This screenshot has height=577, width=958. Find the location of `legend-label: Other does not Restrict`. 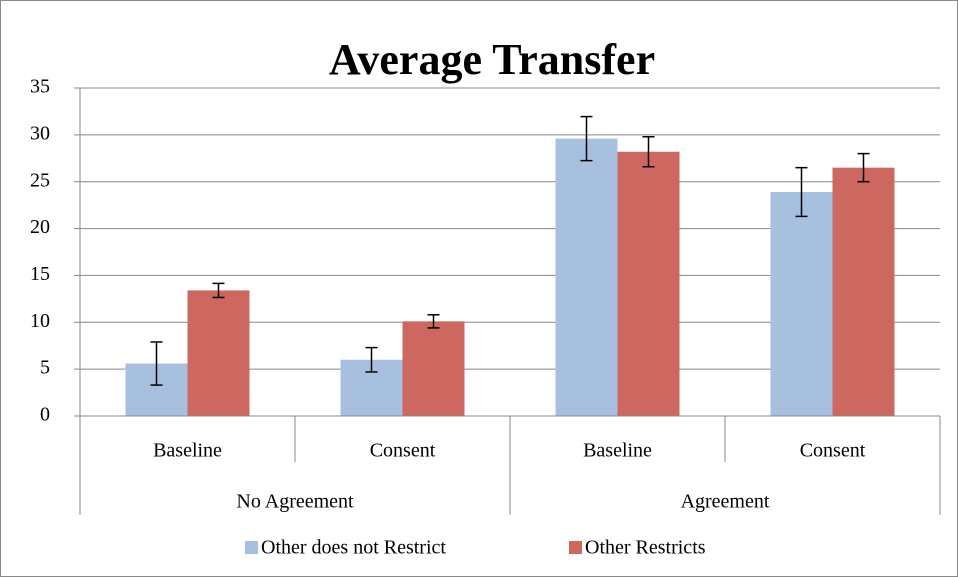

legend-label: Other does not Restrict is located at coordinates (353, 548).